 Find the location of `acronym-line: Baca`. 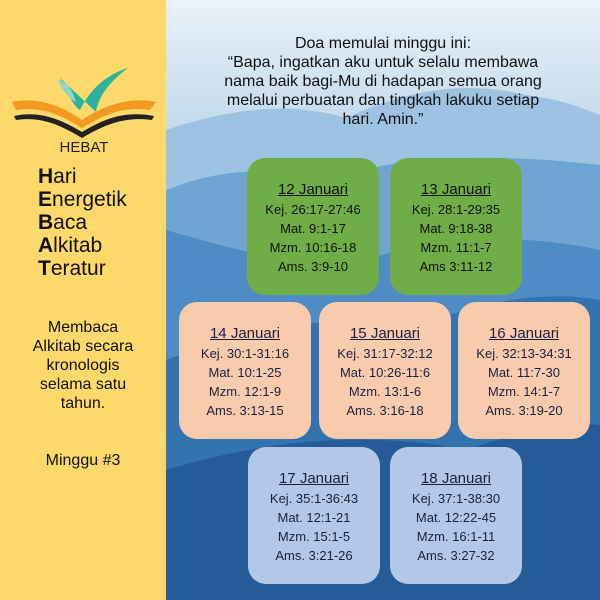

acronym-line: Baca is located at coordinates (63, 222).